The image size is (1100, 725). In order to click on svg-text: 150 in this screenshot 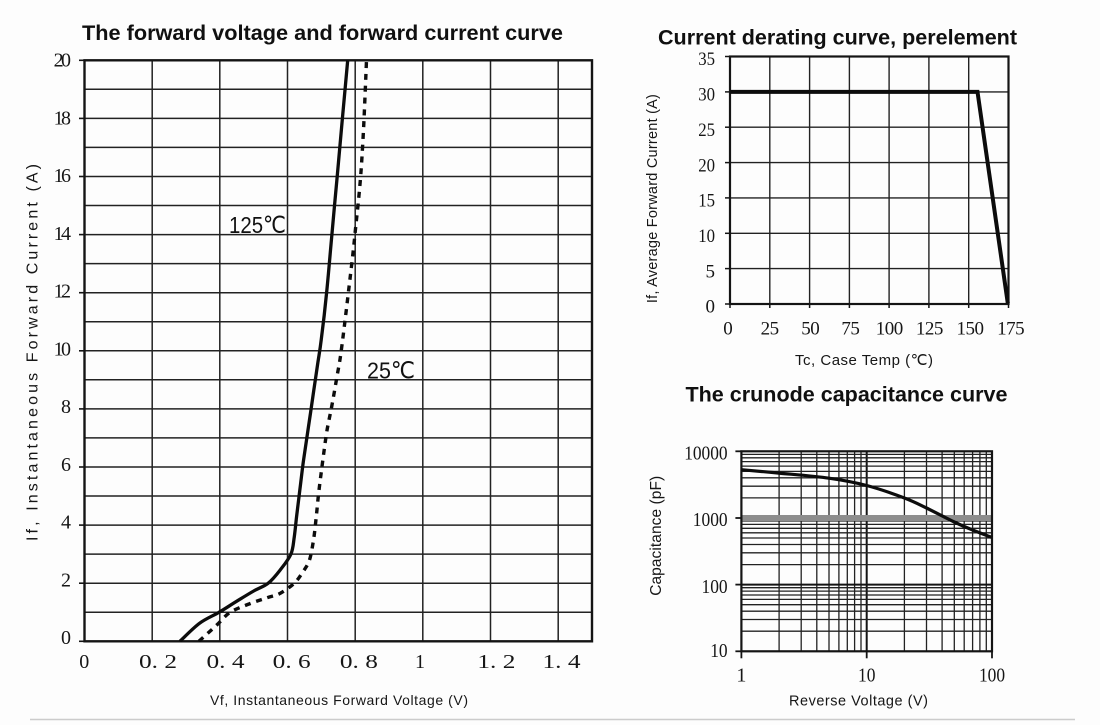, I will do `click(970, 329)`.